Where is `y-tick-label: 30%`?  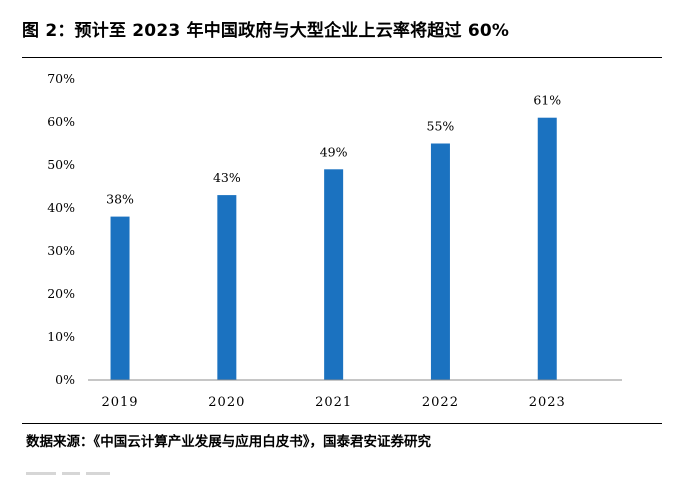 y-tick-label: 30% is located at coordinates (61, 250).